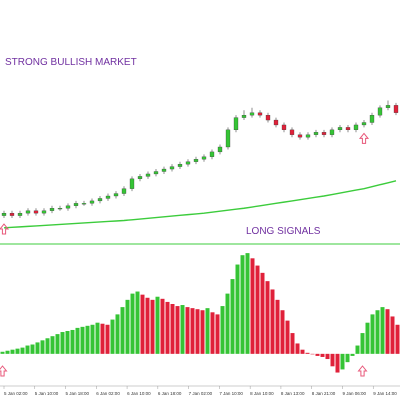  What do you see at coordinates (354, 393) in the screenshot?
I see `x-tick-label: 9 Jan 06:00` at bounding box center [354, 393].